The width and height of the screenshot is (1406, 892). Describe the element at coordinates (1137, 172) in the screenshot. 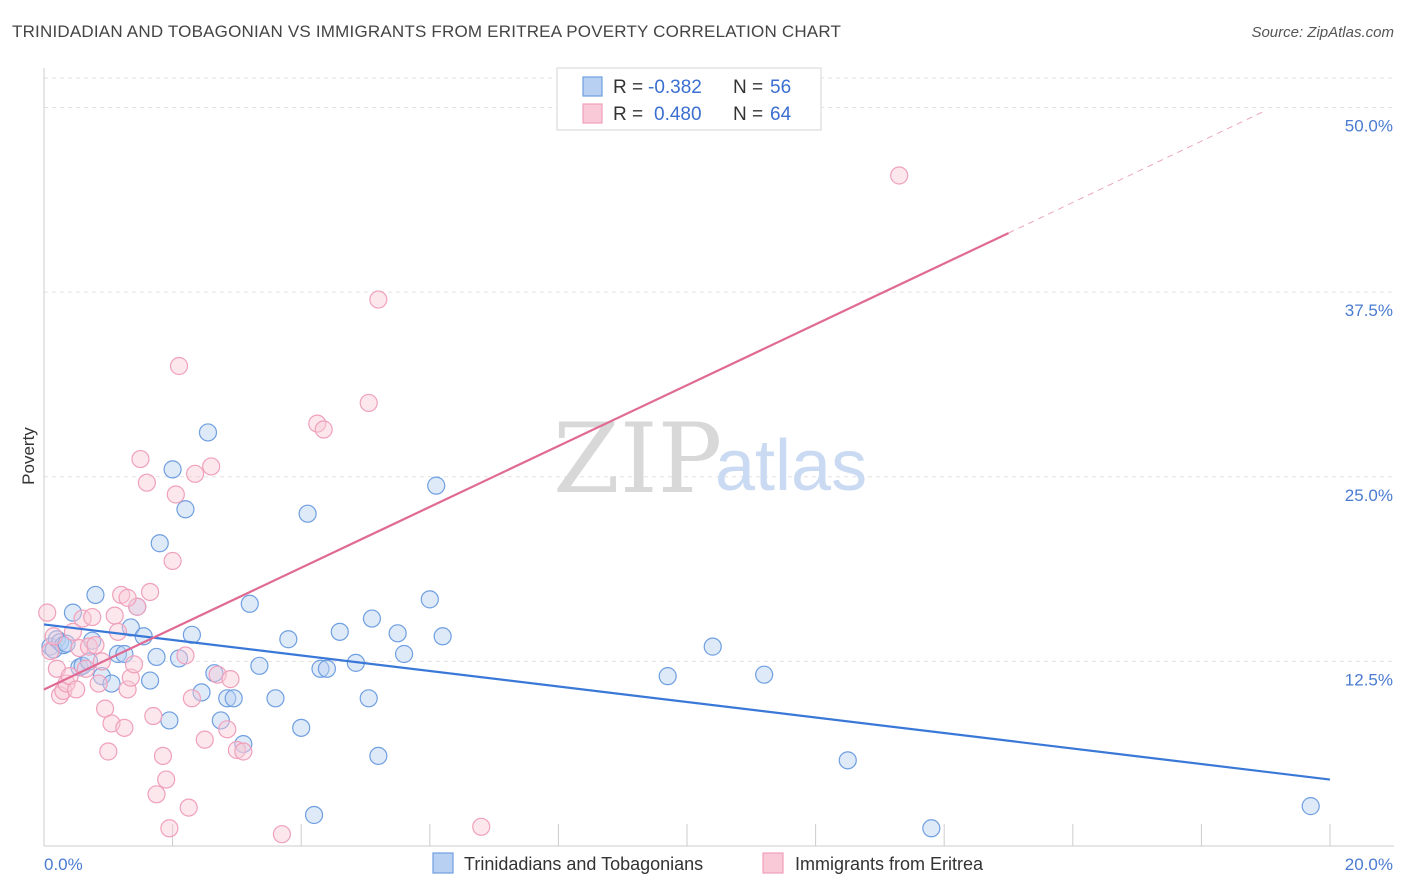

I see `trend-line-eritrea-extension` at that location.